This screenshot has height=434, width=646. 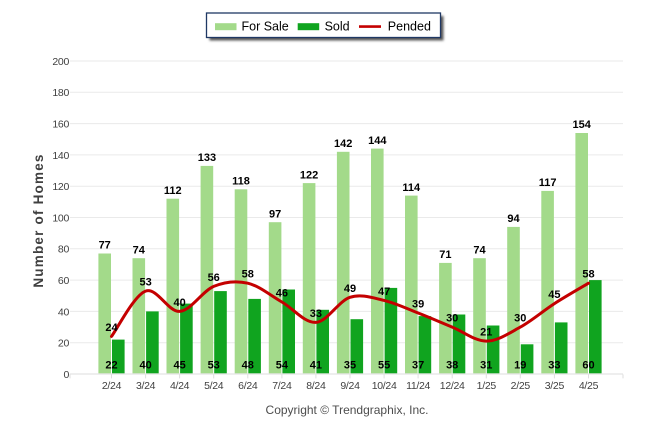 What do you see at coordinates (589, 386) in the screenshot?
I see `svg-text: 4/25` at bounding box center [589, 386].